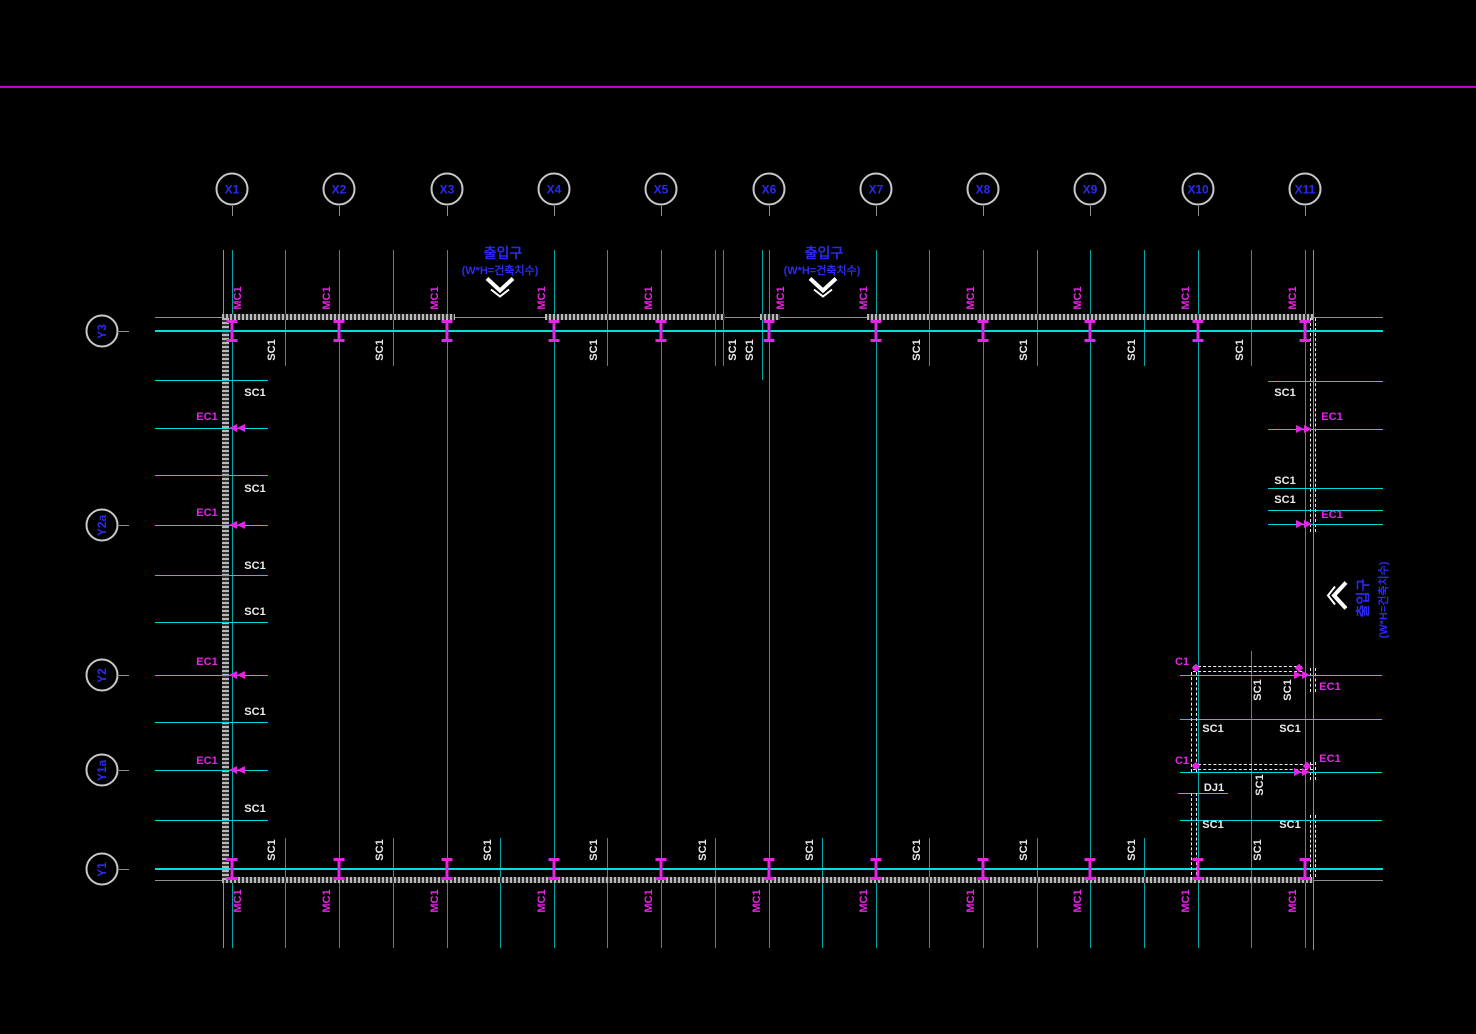  What do you see at coordinates (661, 599) in the screenshot?
I see `grid-line-x5` at bounding box center [661, 599].